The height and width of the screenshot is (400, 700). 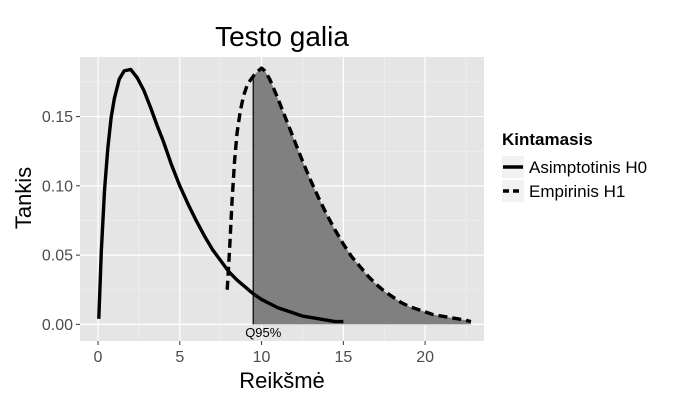 What do you see at coordinates (57, 186) in the screenshot?
I see `y-tick-label: 0.10` at bounding box center [57, 186].